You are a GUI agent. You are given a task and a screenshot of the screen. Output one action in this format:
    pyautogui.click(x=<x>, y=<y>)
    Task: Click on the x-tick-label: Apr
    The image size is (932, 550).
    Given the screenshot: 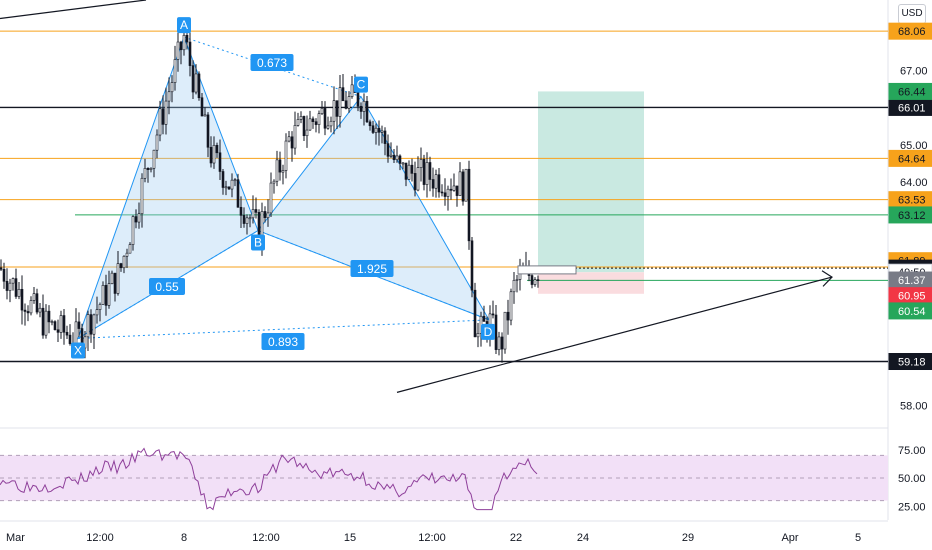 What is the action you would take?
    pyautogui.click(x=789, y=538)
    